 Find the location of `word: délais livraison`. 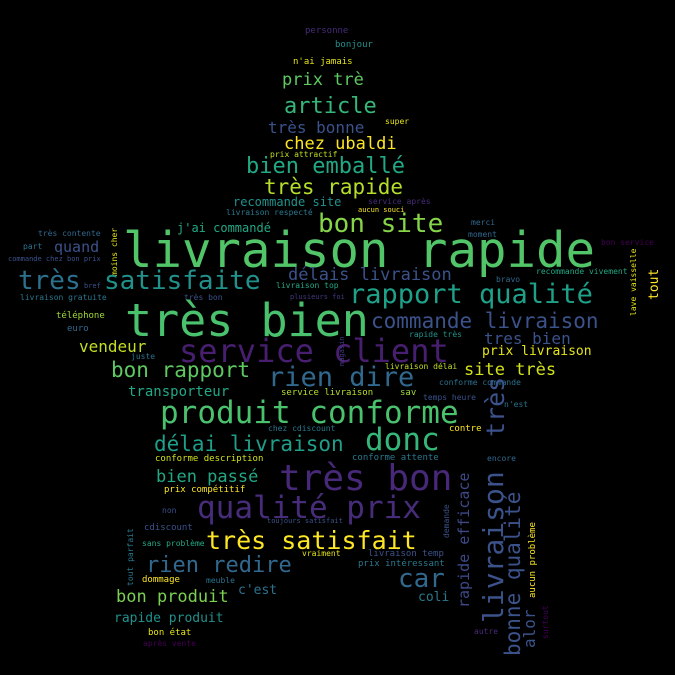

word: délais livraison is located at coordinates (370, 275).